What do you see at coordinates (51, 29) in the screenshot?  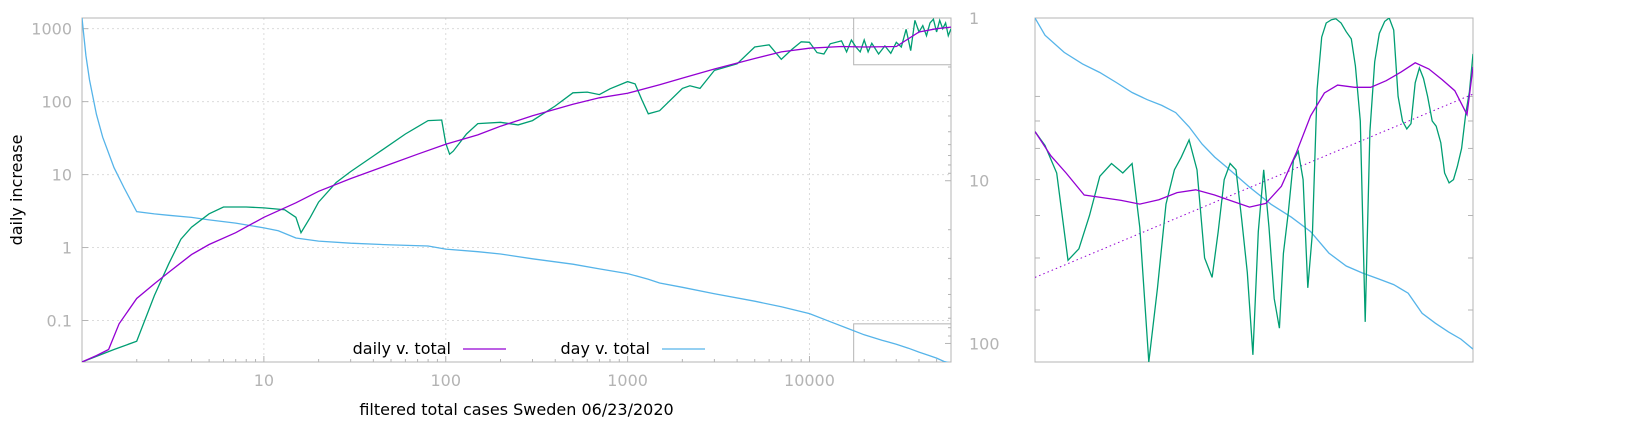 I see `y-tick-label: 1000` at bounding box center [51, 29].